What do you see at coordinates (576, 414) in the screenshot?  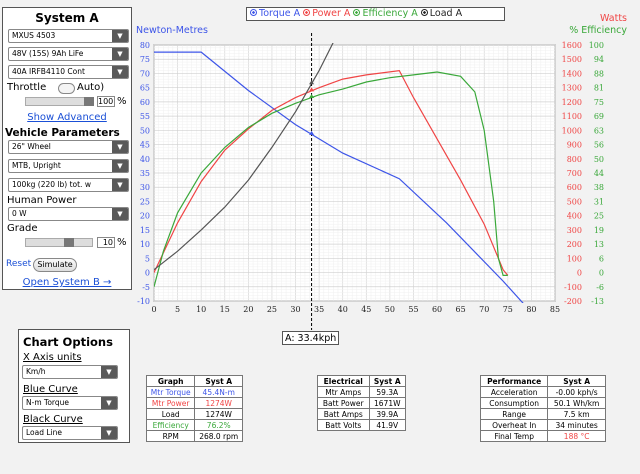 I see `row-value: 7.5 km` at bounding box center [576, 414].